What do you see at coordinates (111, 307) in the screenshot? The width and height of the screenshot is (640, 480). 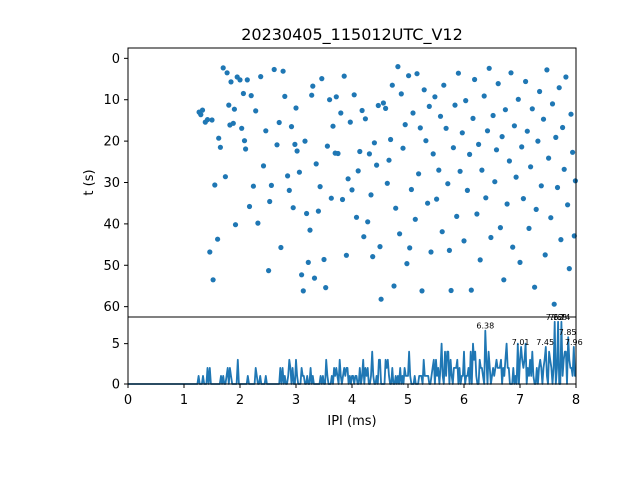 I see `scatter-y-tick-label: 60` at bounding box center [111, 307].